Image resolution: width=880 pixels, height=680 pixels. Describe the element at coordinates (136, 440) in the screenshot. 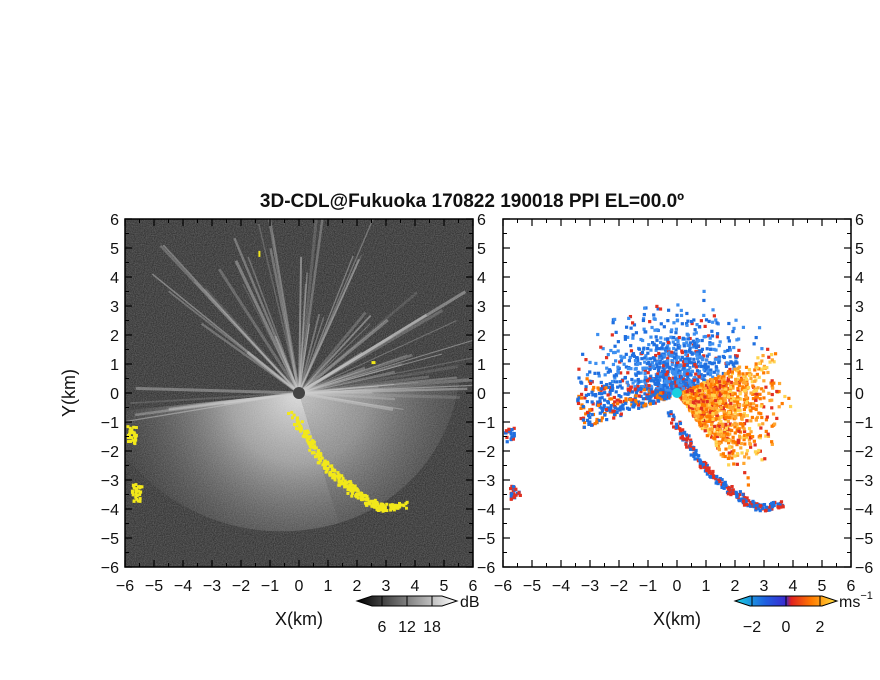

I see `edge-echo-cell` at that location.